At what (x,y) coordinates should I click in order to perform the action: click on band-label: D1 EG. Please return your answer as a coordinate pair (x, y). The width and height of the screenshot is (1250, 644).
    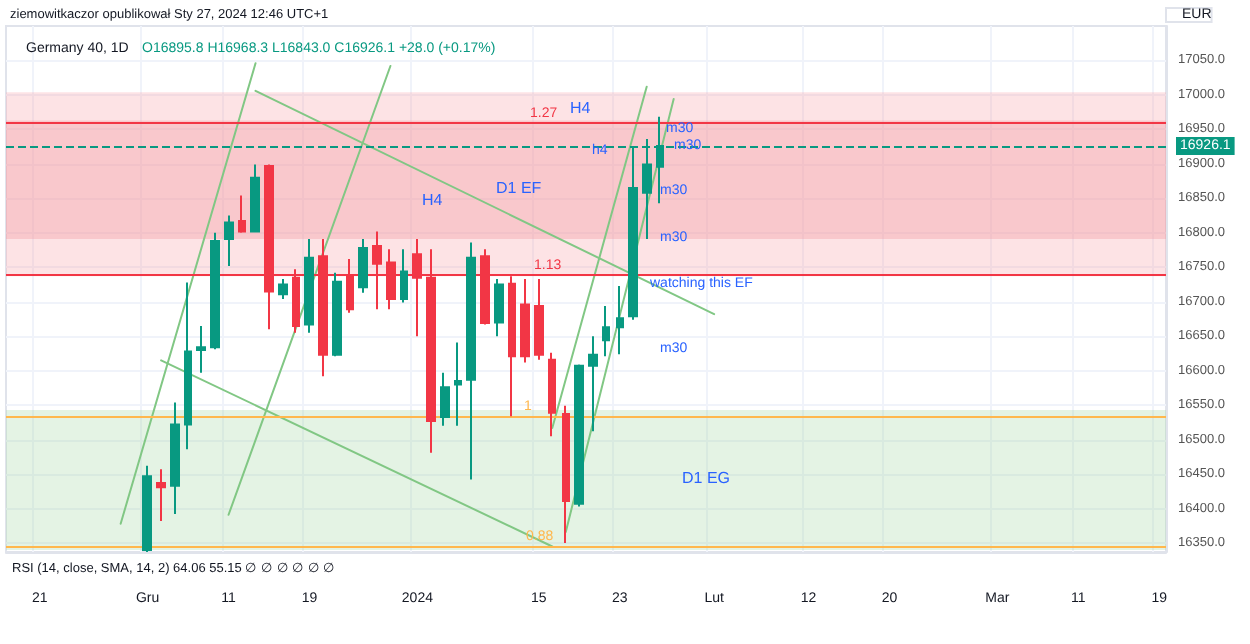
    Looking at the image, I should click on (706, 477).